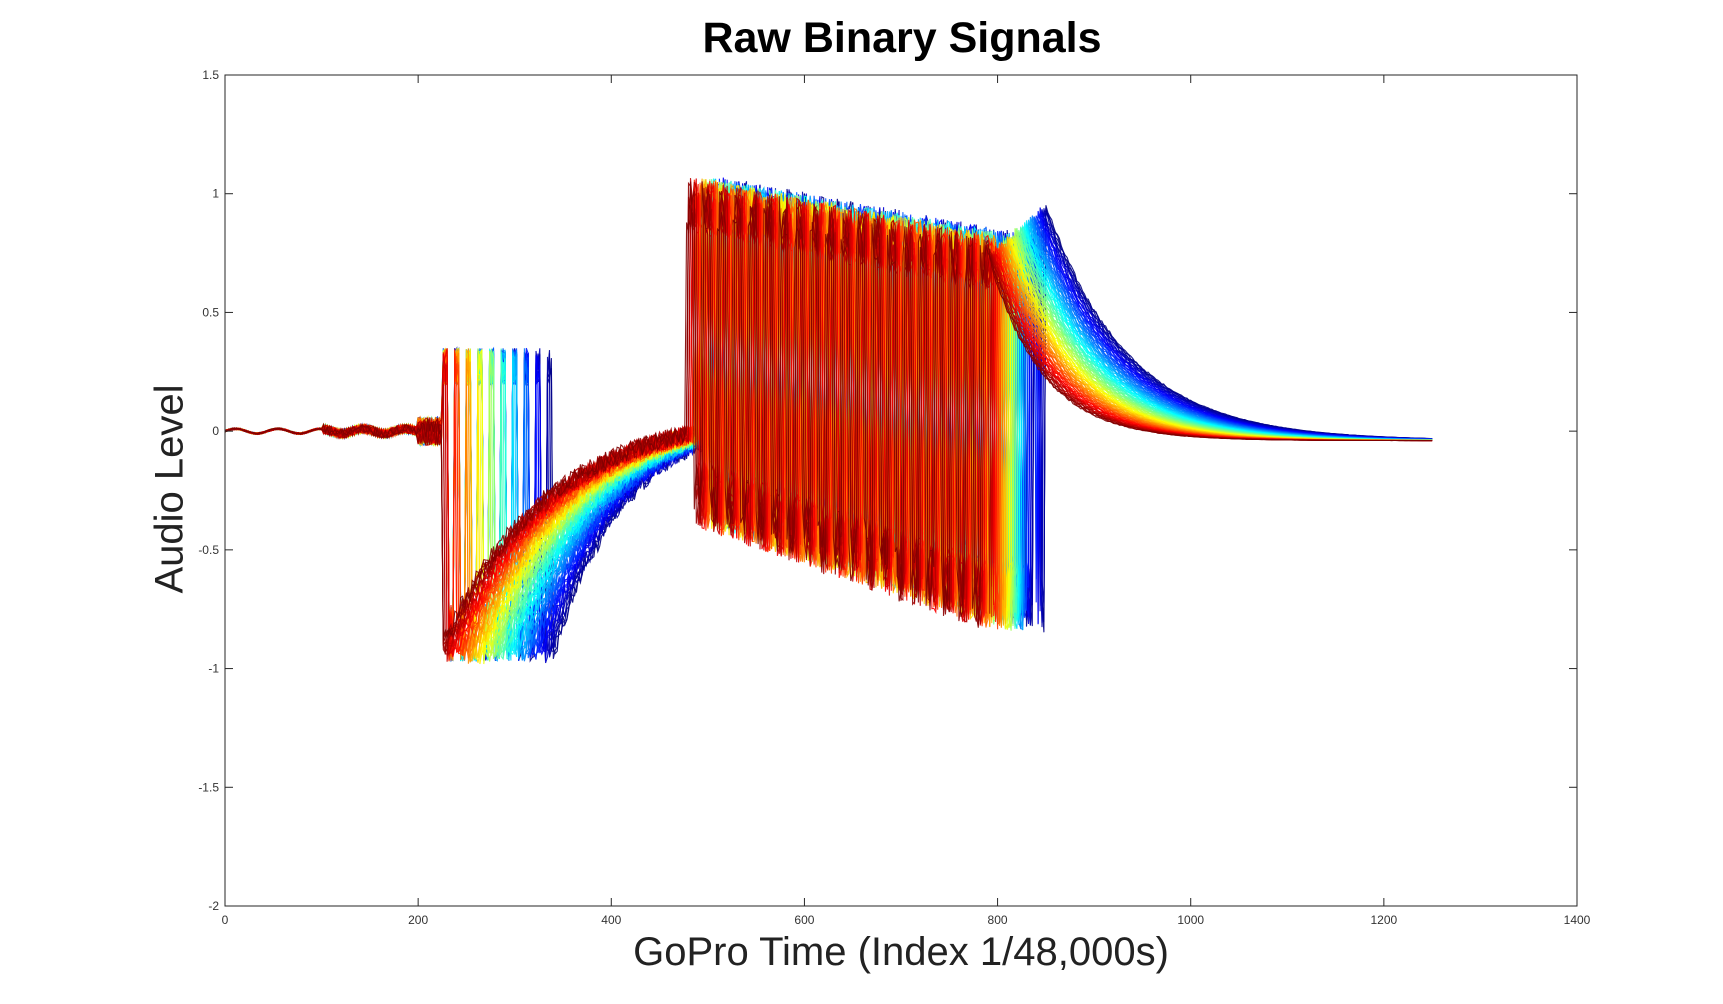 This screenshot has width=1723, height=1004. What do you see at coordinates (998, 920) in the screenshot?
I see `x-tick-label: 800` at bounding box center [998, 920].